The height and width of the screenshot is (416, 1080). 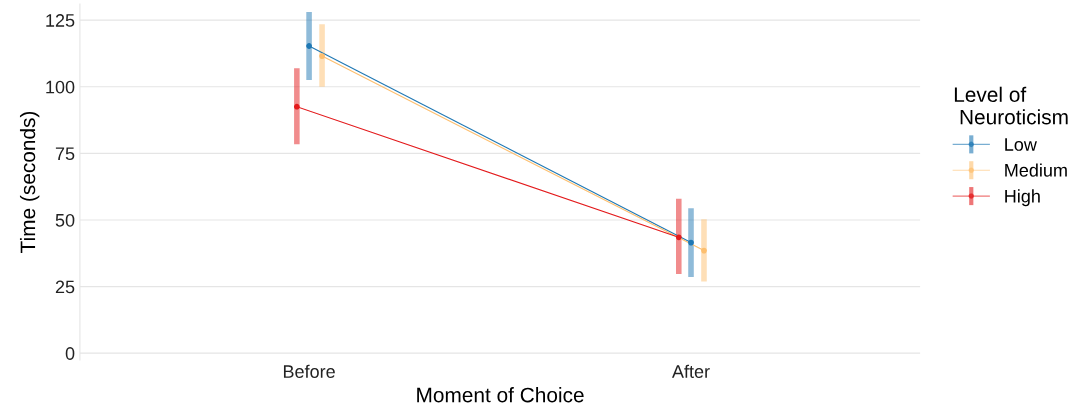 I want to click on y-tick-label: 75, so click(x=65, y=154).